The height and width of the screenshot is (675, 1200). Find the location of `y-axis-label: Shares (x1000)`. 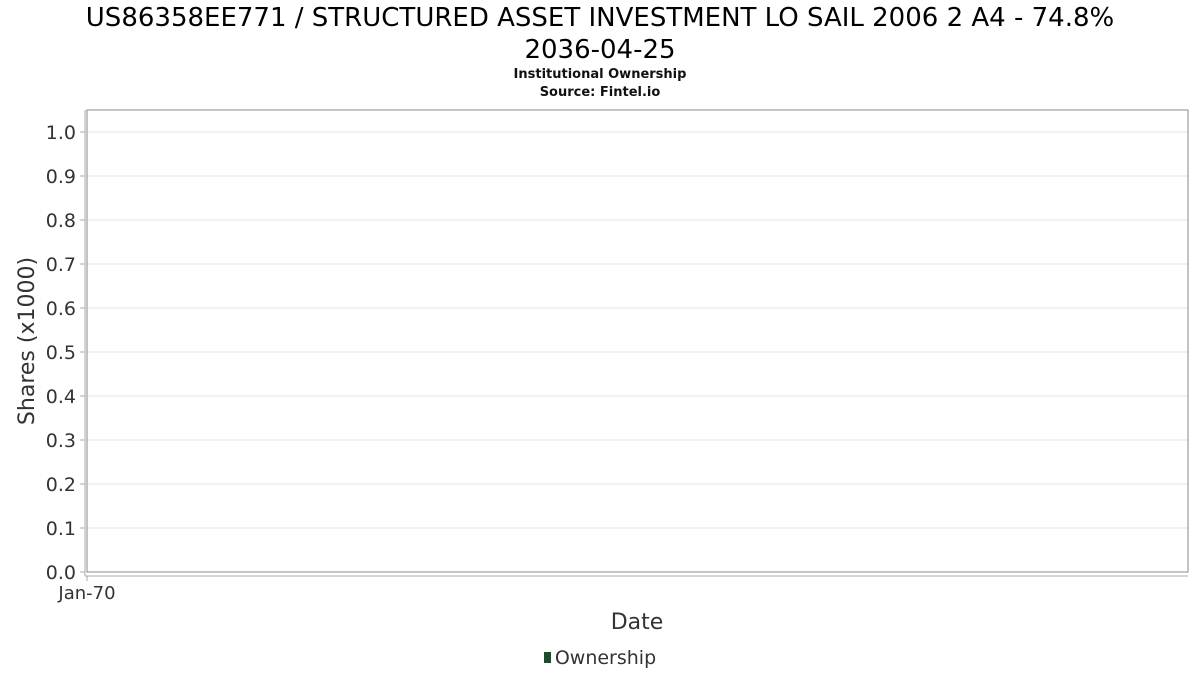

y-axis-label: Shares (x1000) is located at coordinates (27, 341).